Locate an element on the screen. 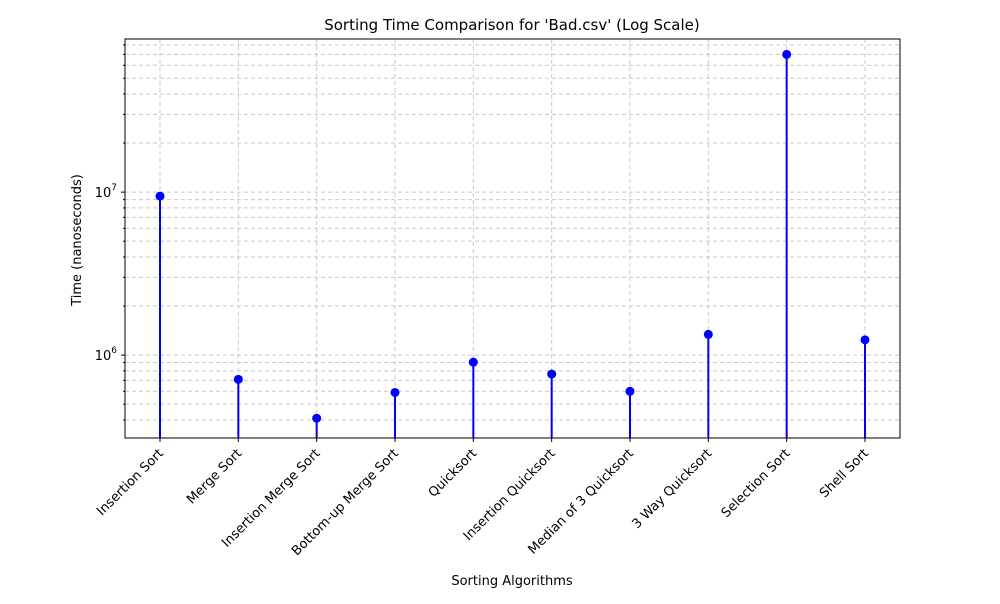 Image resolution: width=1000 pixels, height=604 pixels. y-axis-ticks: 10⁶ 10⁷ is located at coordinates (110, 232).